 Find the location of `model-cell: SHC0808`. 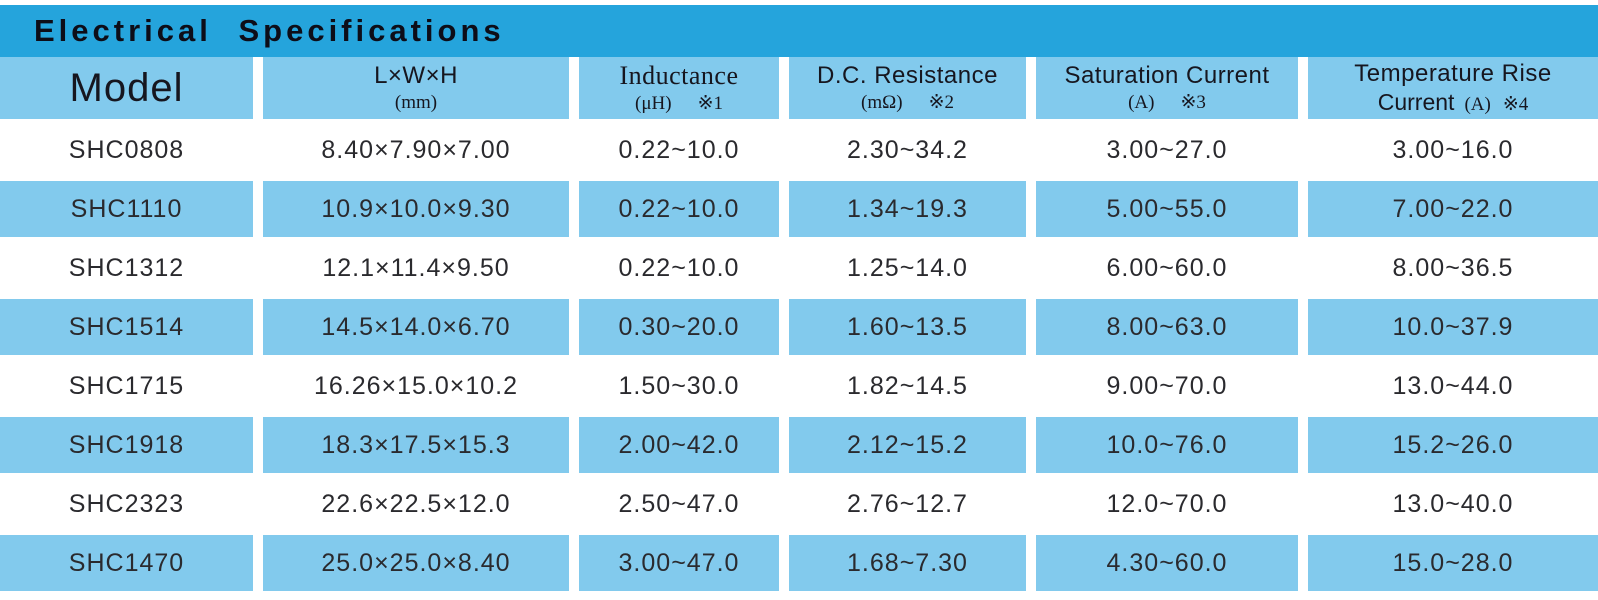

model-cell: SHC0808 is located at coordinates (126, 150).